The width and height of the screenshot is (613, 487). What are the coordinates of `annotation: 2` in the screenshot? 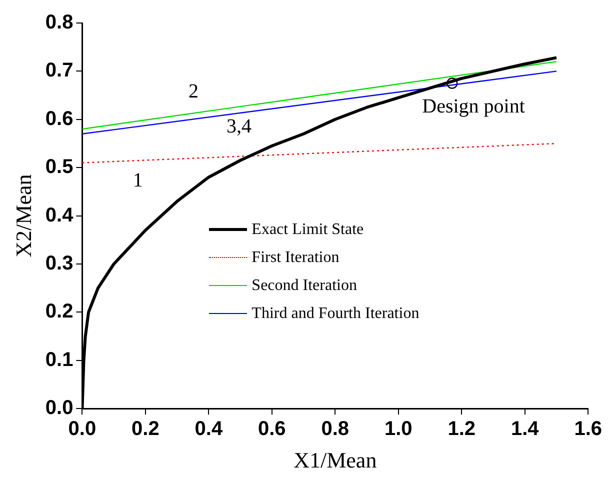 It's located at (193, 91).